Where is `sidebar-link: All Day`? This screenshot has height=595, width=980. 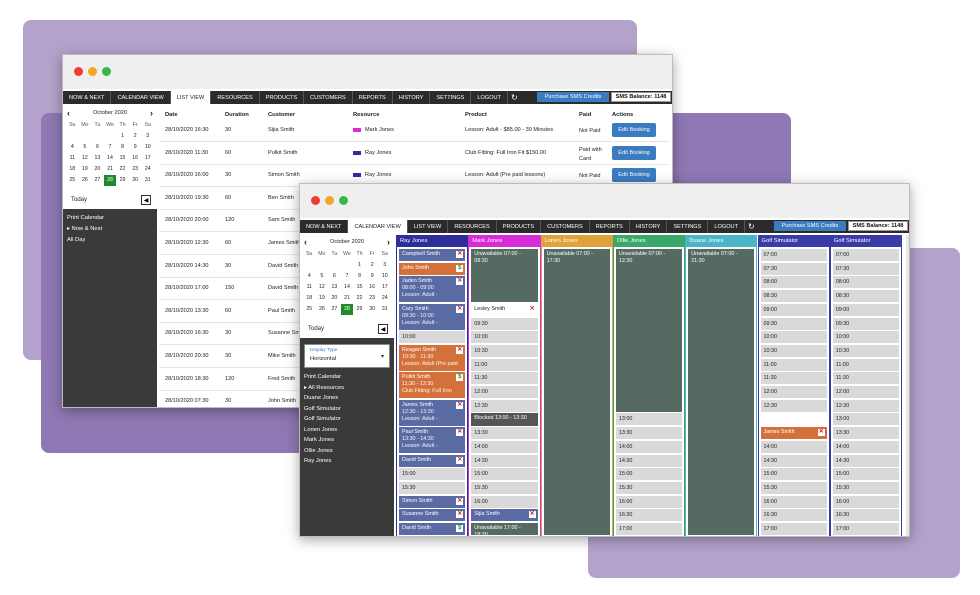 sidebar-link: All Day is located at coordinates (76, 240).